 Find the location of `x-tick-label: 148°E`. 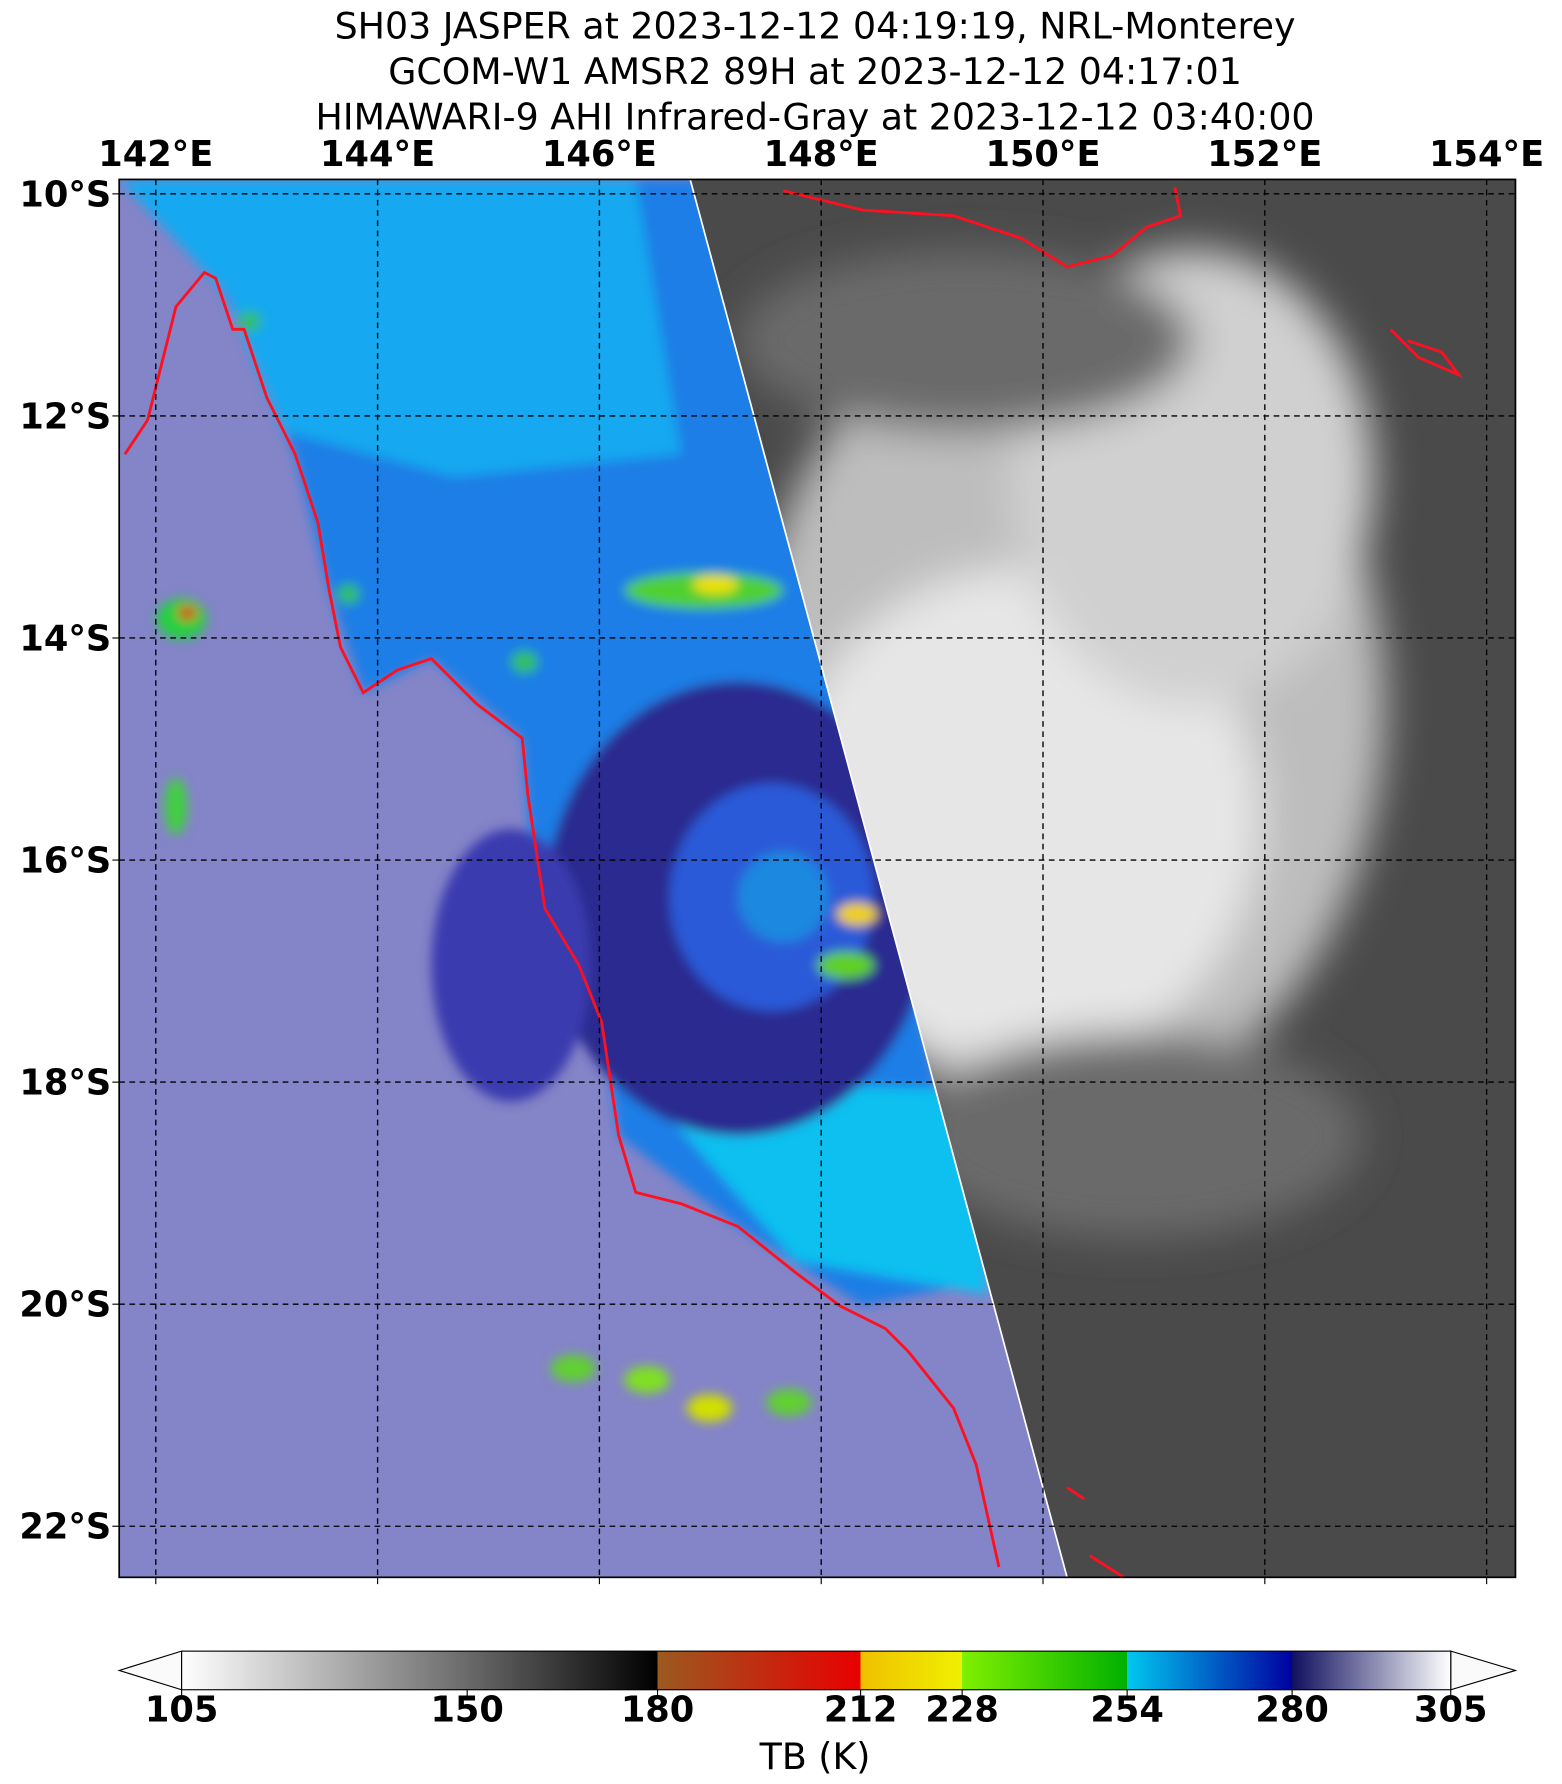

x-tick-label: 148°E is located at coordinates (821, 154).